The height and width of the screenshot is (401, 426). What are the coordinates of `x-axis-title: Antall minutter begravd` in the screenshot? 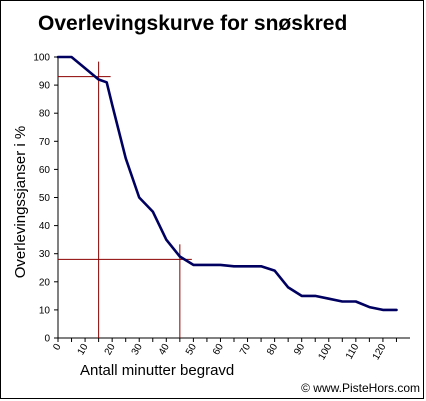 It's located at (157, 370).